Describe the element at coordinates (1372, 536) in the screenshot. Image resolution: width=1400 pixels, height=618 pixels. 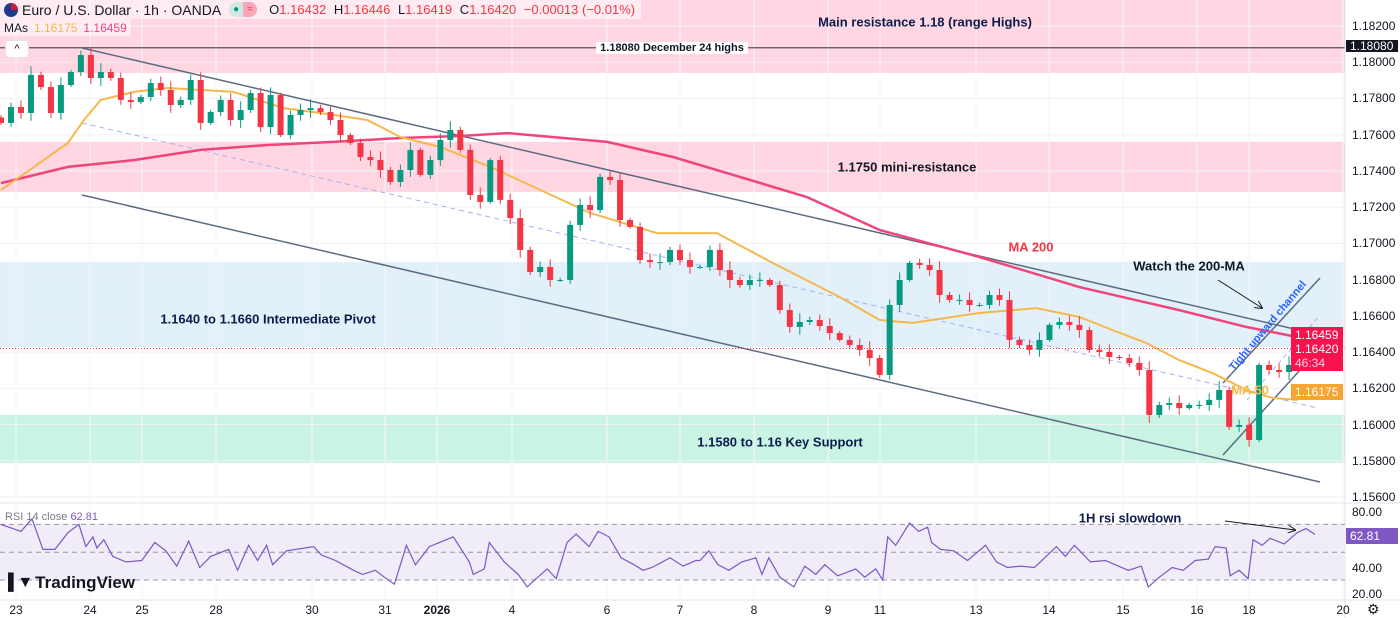
I see `rsi-badge: 62.81` at that location.